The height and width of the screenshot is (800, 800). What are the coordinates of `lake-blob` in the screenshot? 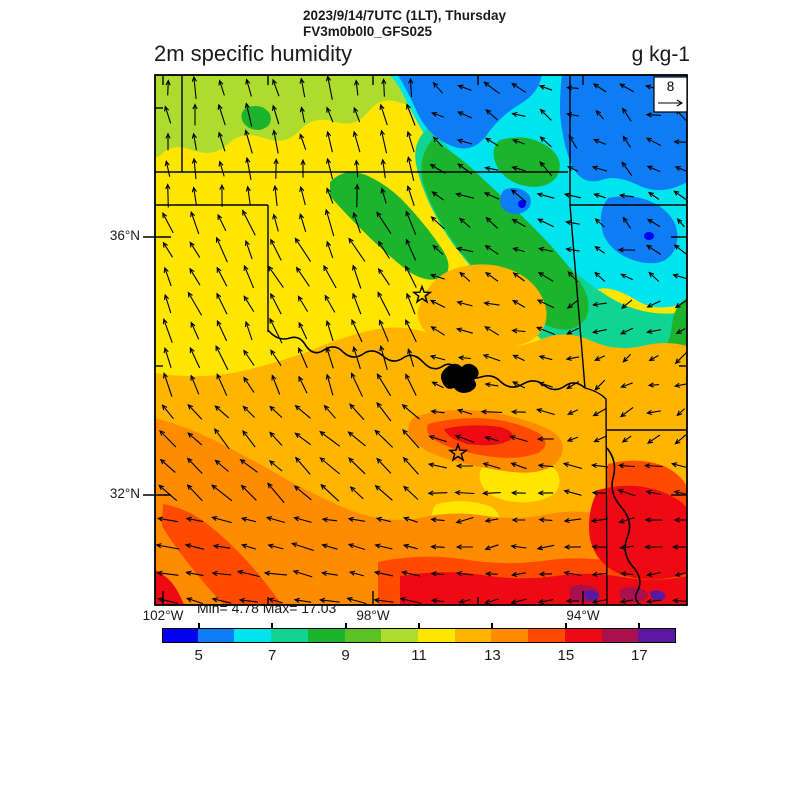 It's located at (459, 378).